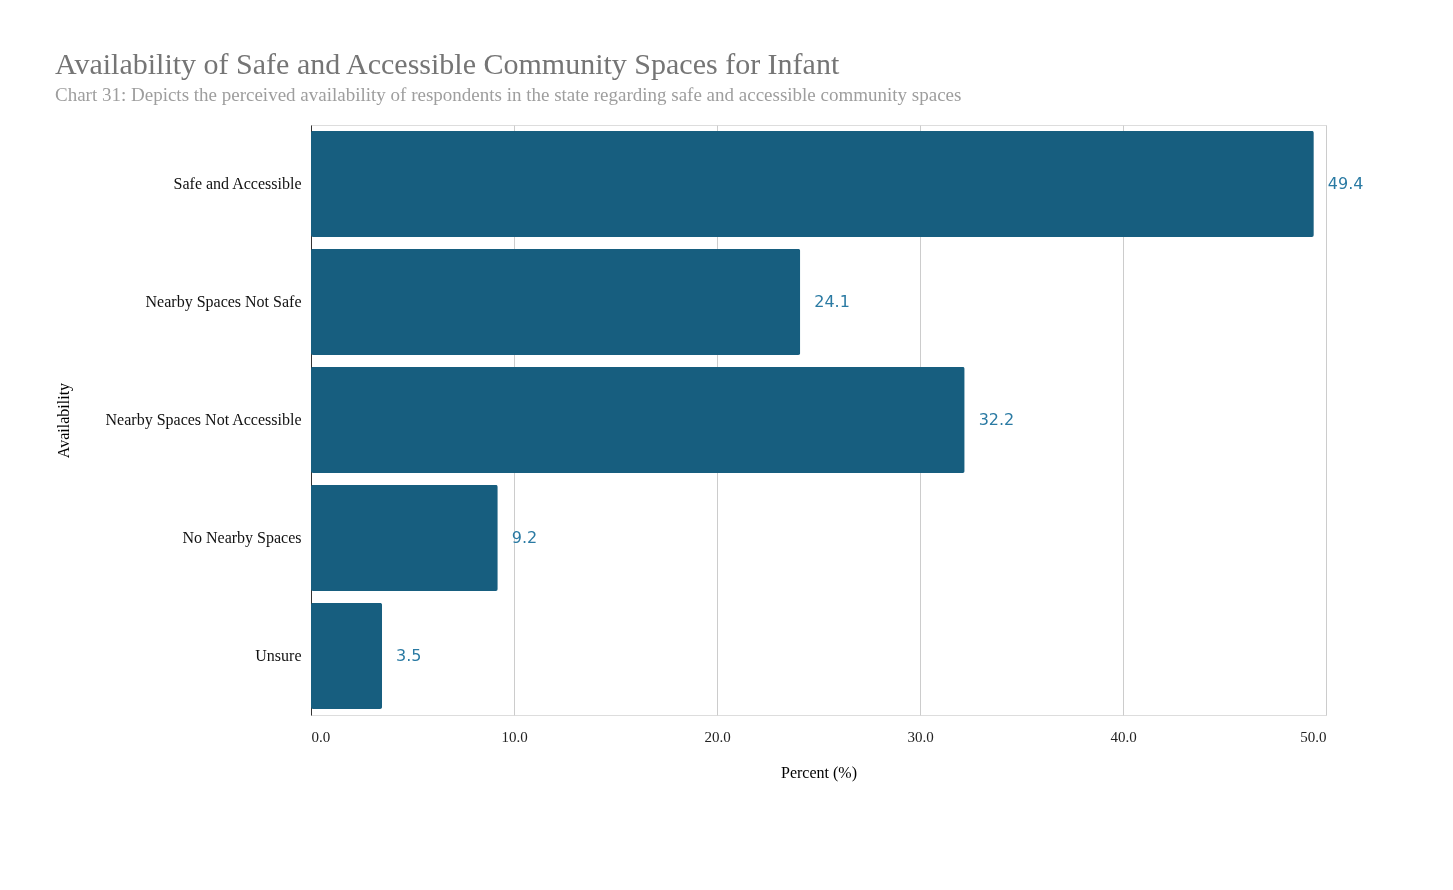 This screenshot has height=890, width=1453. Describe the element at coordinates (832, 301) in the screenshot. I see `data-label: 24.1` at that location.